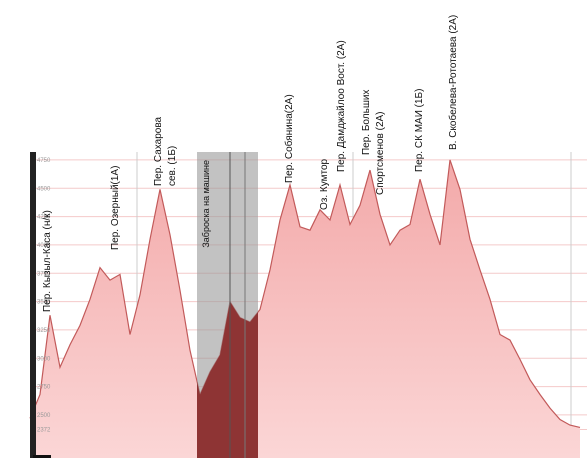 This screenshot has height=465, width=587. I want to click on peak-label: Пер. Больших, so click(366, 122).